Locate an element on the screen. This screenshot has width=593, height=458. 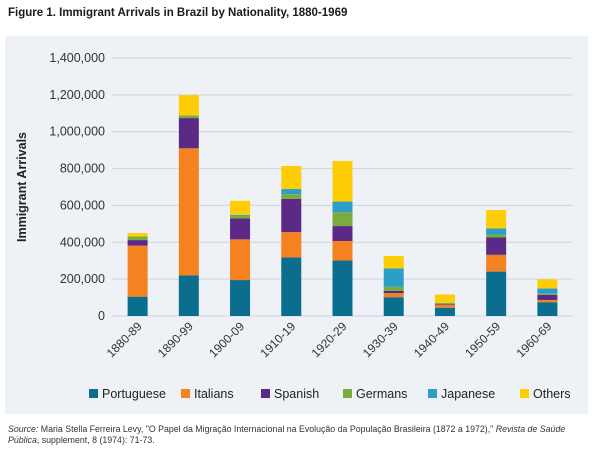
legend-swatch-portuguese is located at coordinates (93, 393).